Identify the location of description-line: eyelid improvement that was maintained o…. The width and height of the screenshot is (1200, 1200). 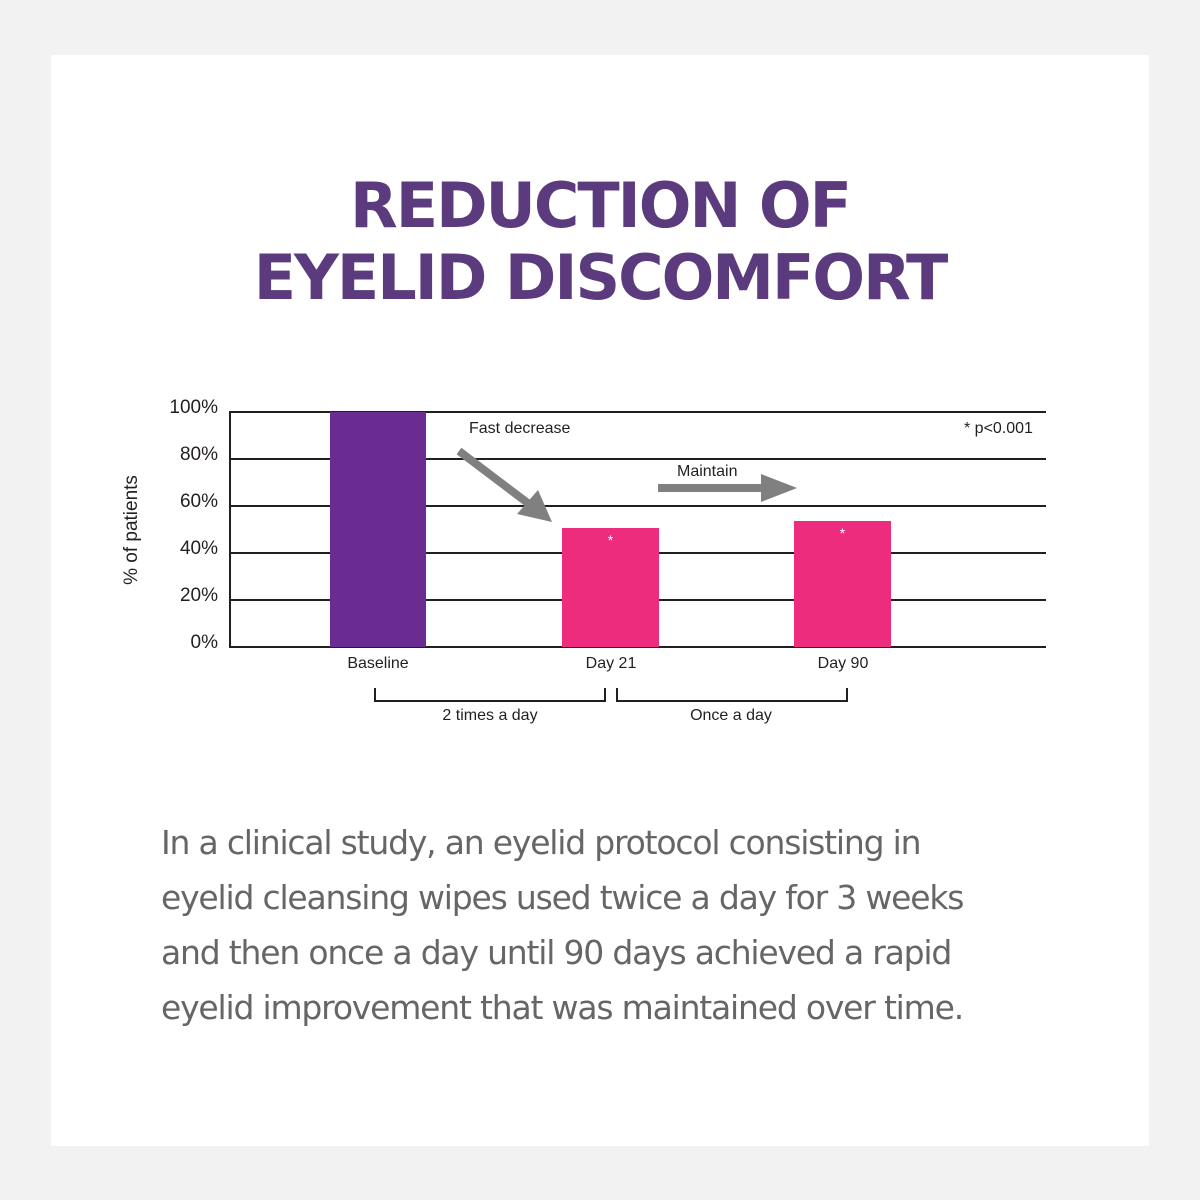
(562, 1007).